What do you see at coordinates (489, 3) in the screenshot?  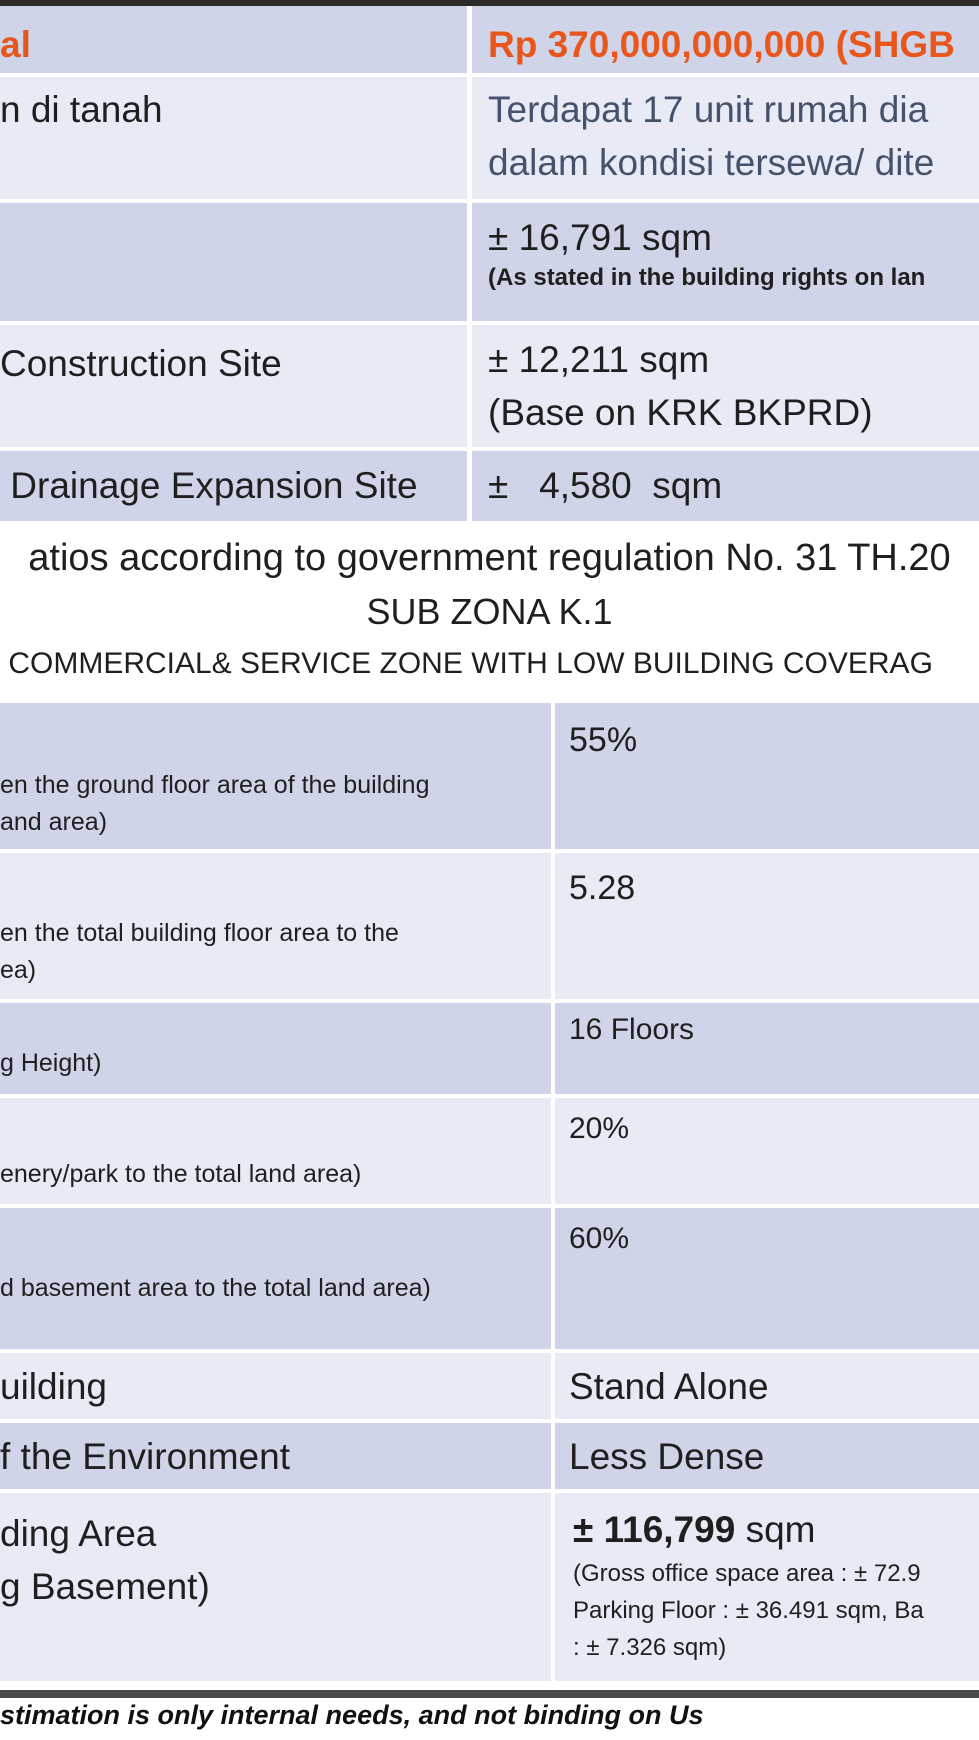 I see `top-border` at bounding box center [489, 3].